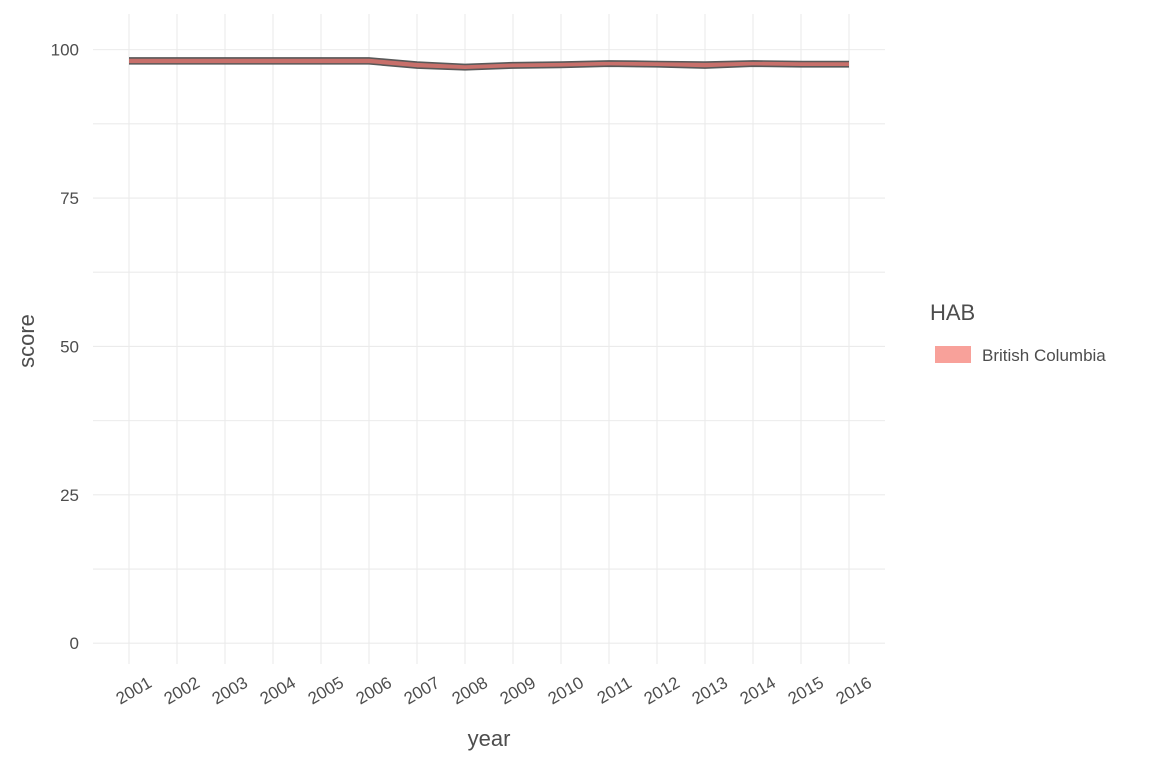 This screenshot has height=768, width=1152. I want to click on x-tick-label: 2002, so click(182, 690).